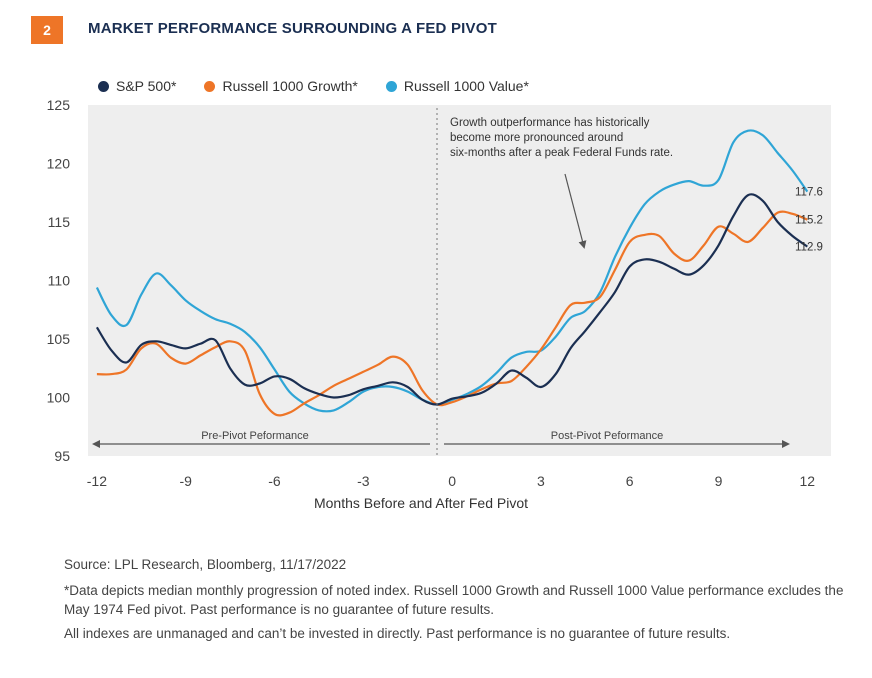  What do you see at coordinates (59, 398) in the screenshot?
I see `y-tick-label: 100` at bounding box center [59, 398].